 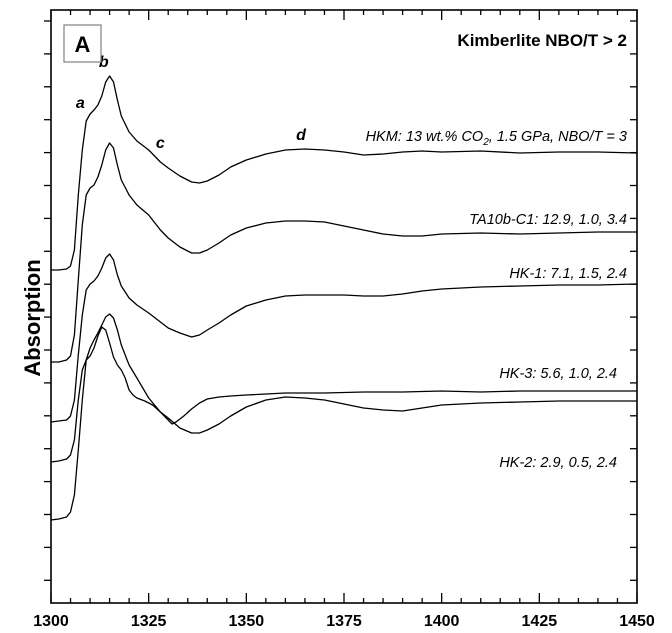 What do you see at coordinates (637, 621) in the screenshot?
I see `x-tick-label: 1450` at bounding box center [637, 621].